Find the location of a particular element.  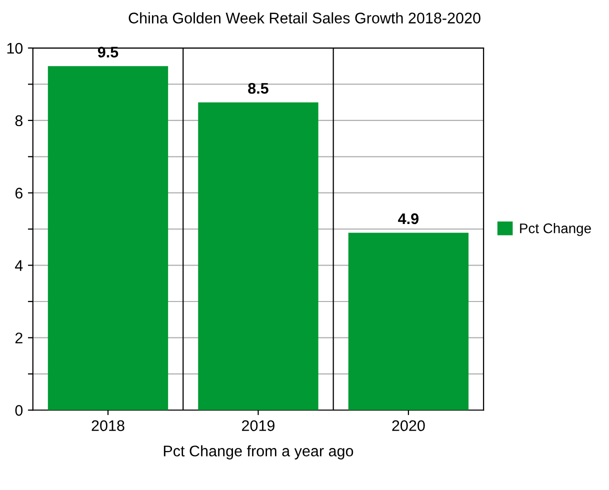

chart-title: China Golden Week Retail Sales Growth 2018-2020 is located at coordinates (304, 18).